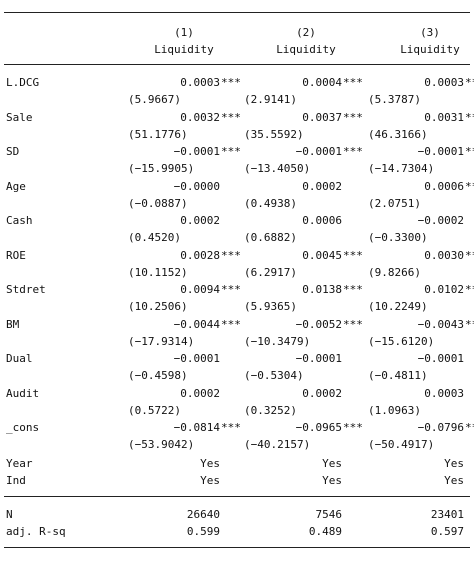 The image size is (474, 561). What do you see at coordinates (237, 514) in the screenshot?
I see `statistic-row: N 26640 7546 23401` at bounding box center [237, 514].